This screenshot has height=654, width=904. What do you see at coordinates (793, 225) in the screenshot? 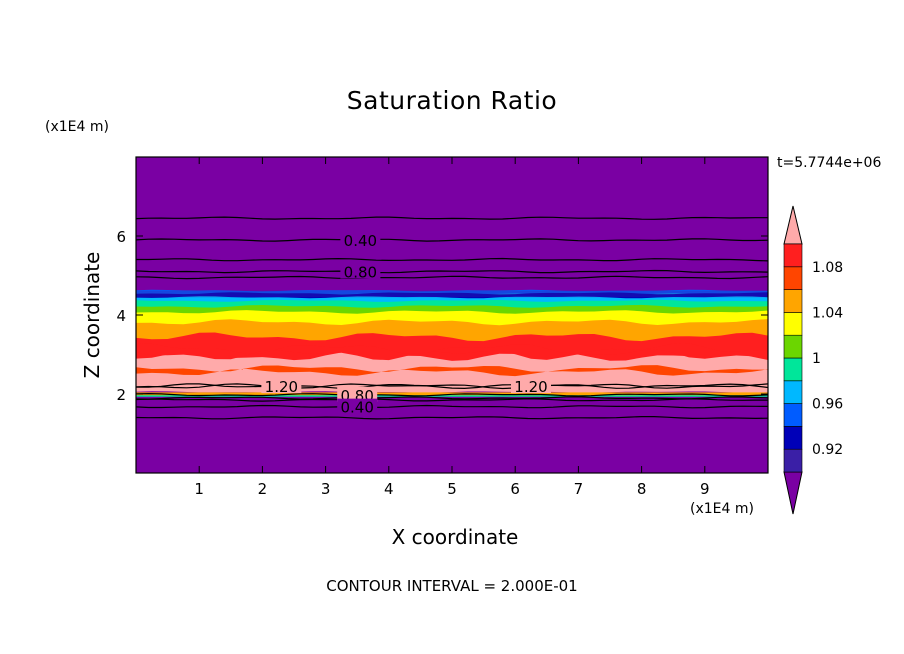
I see `colorbar-top-arrow` at bounding box center [793, 225].